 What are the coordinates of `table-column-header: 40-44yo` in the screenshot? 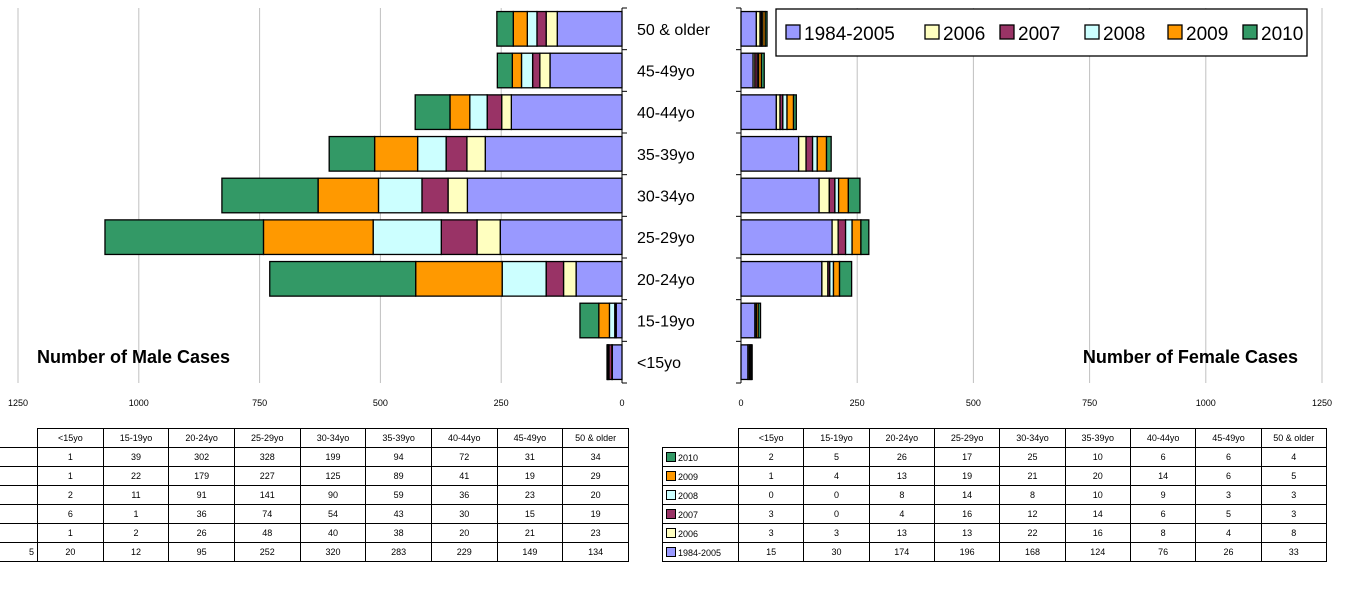 It's located at (464, 438).